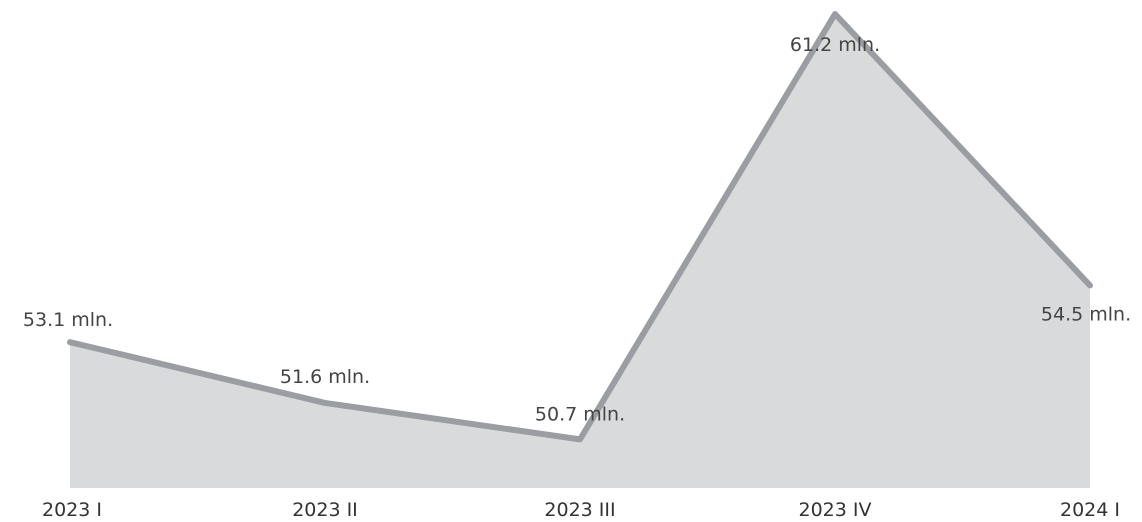 This screenshot has width=1142, height=522. Describe the element at coordinates (835, 510) in the screenshot. I see `x-tick-label-4: 2023 IV` at that location.